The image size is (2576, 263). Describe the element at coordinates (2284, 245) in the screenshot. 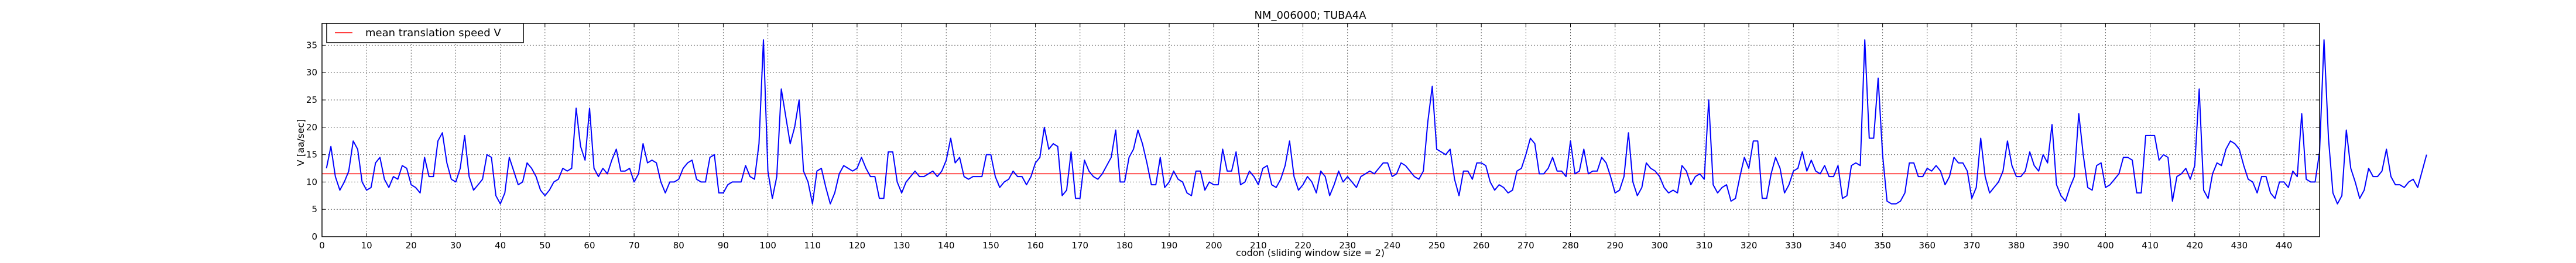

I see `x-tick-label: 440` at that location.